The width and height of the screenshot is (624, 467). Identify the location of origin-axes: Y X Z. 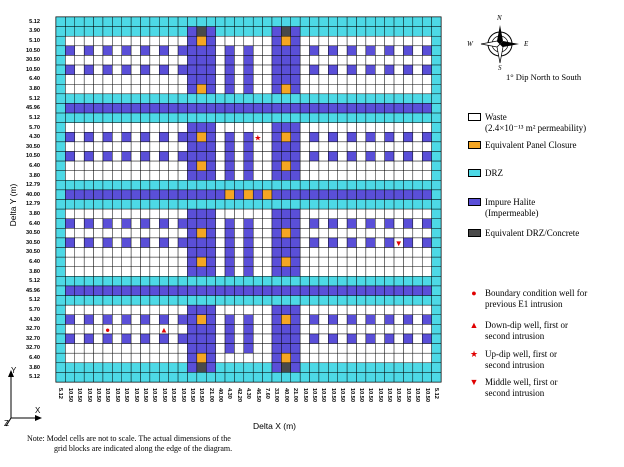
(24, 398).